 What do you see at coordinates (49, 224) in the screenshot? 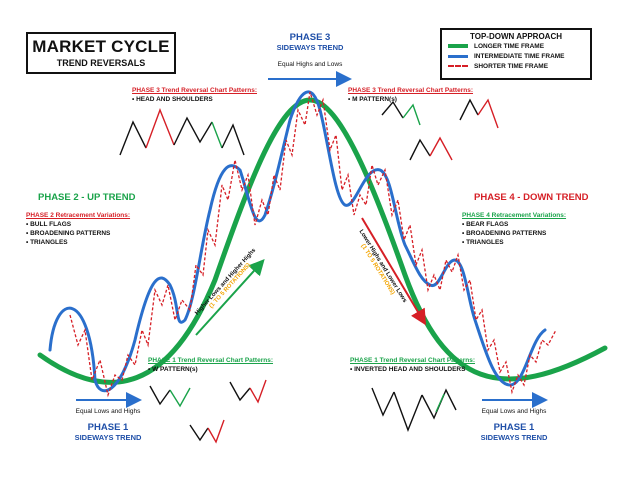
I see `phase2-item: • BULL FLAGS` at bounding box center [49, 224].